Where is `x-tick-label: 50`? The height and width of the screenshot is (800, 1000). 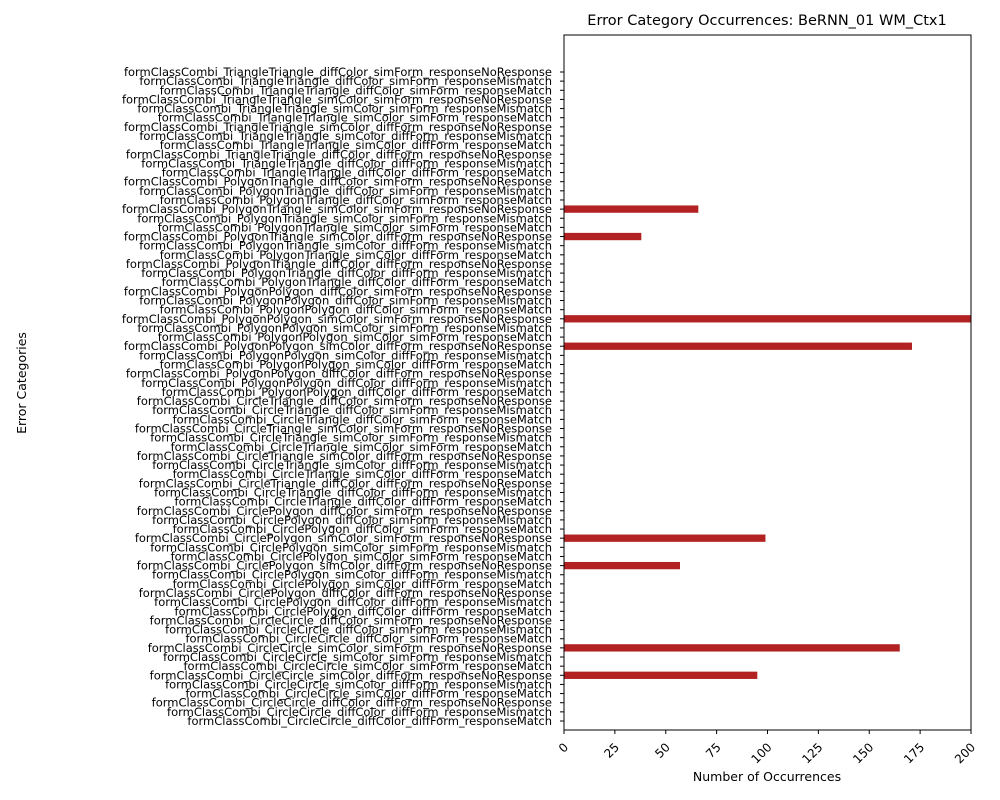
x-tick-label: 50 is located at coordinates (662, 750).